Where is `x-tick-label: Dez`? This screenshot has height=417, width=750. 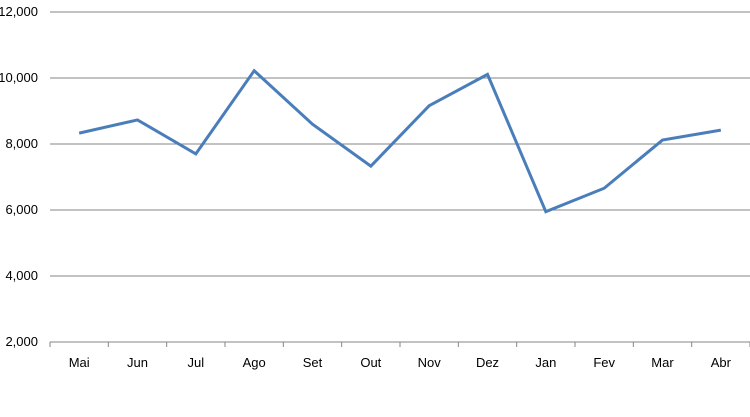 x-tick-label: Dez is located at coordinates (487, 362).